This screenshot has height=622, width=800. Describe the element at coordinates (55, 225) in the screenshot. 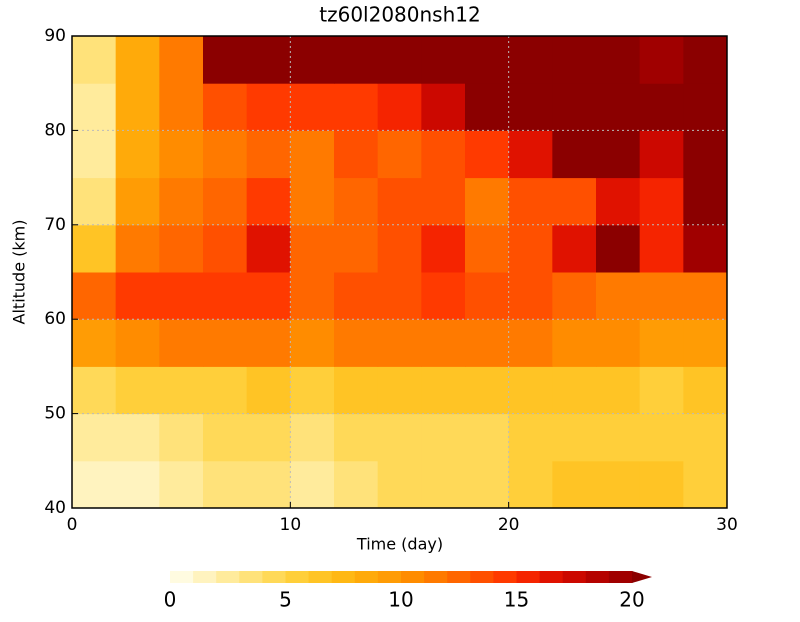

I see `y-tick-label: 70` at that location.